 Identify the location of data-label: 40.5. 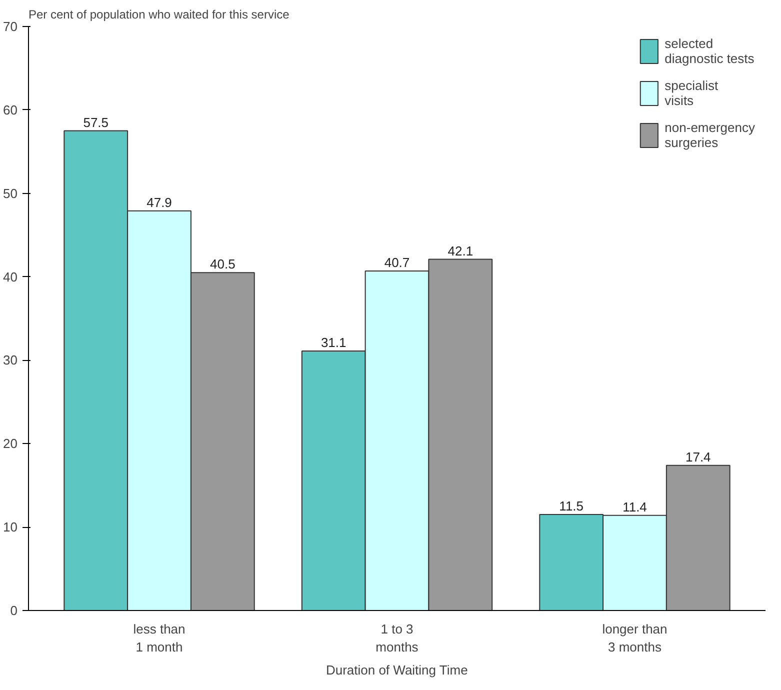
(223, 264).